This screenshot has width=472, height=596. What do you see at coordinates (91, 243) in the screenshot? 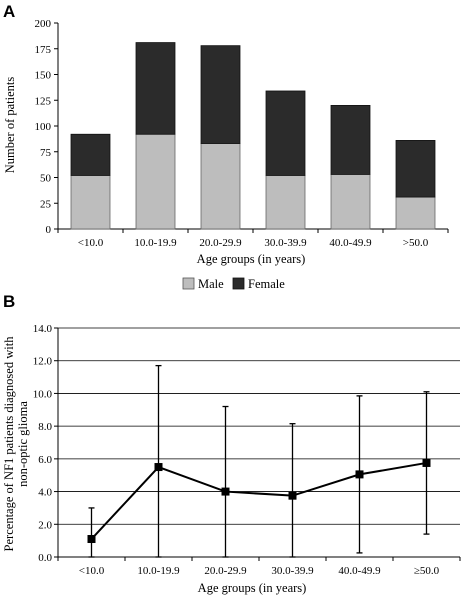
I see `chart-a-x-tick-label: <10.0` at bounding box center [91, 243].